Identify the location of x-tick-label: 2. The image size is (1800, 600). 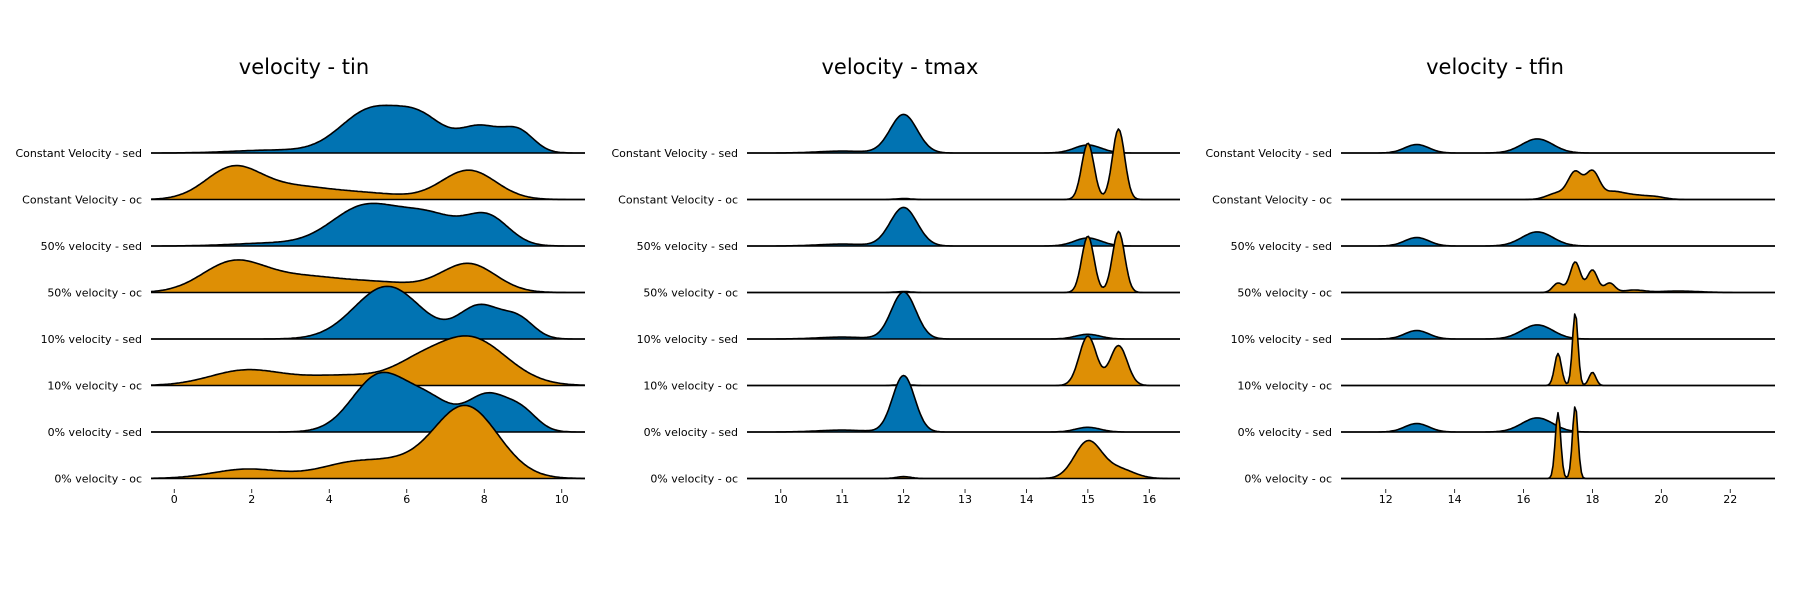
(251, 499).